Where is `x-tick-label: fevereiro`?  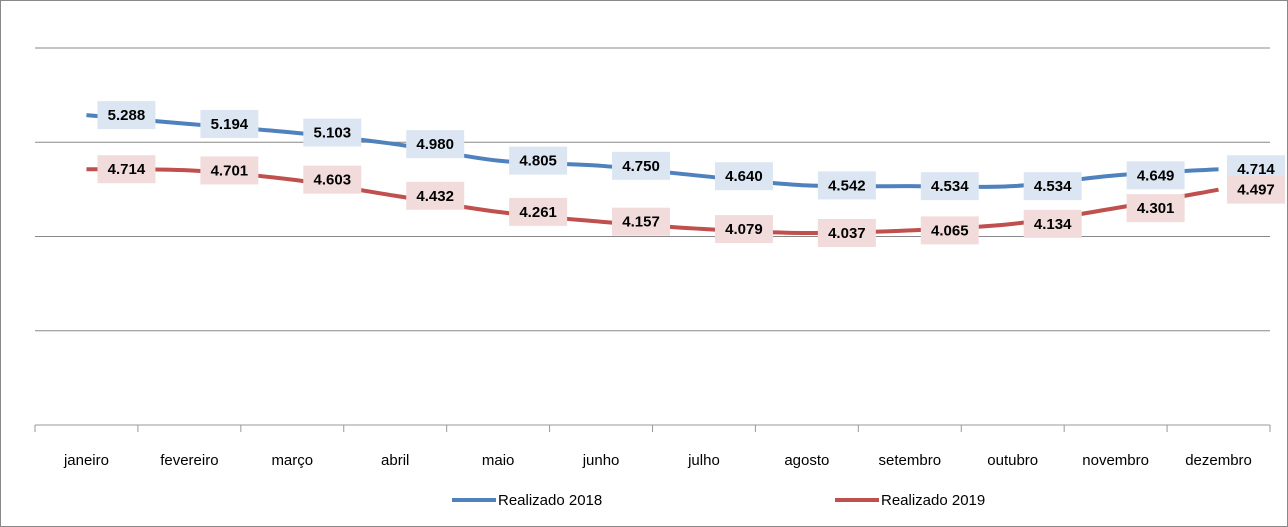
x-tick-label: fevereiro is located at coordinates (189, 460).